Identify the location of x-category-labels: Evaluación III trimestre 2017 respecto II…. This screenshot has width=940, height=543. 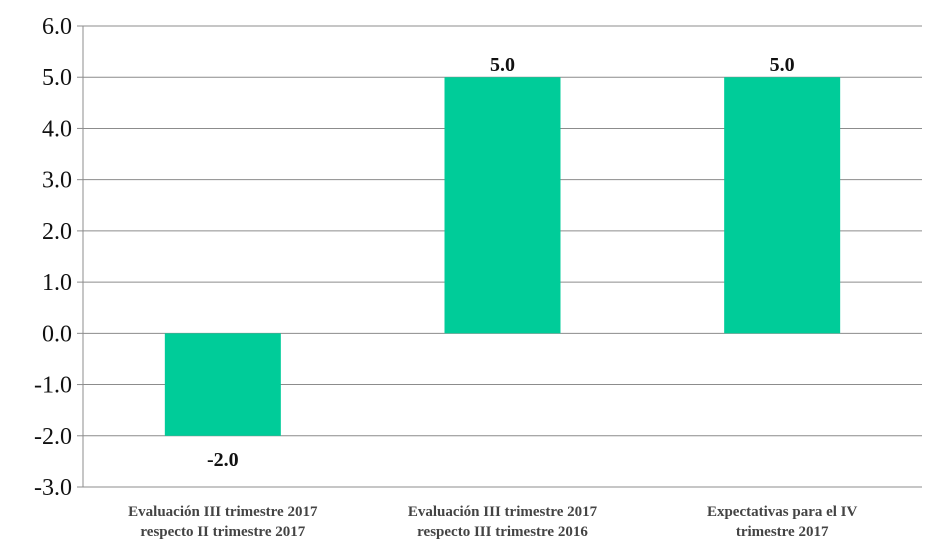
(492, 522).